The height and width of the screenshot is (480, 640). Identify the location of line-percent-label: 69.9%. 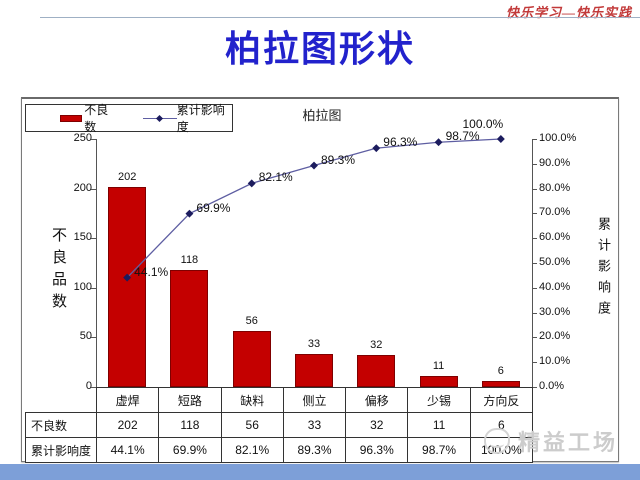
(213, 207).